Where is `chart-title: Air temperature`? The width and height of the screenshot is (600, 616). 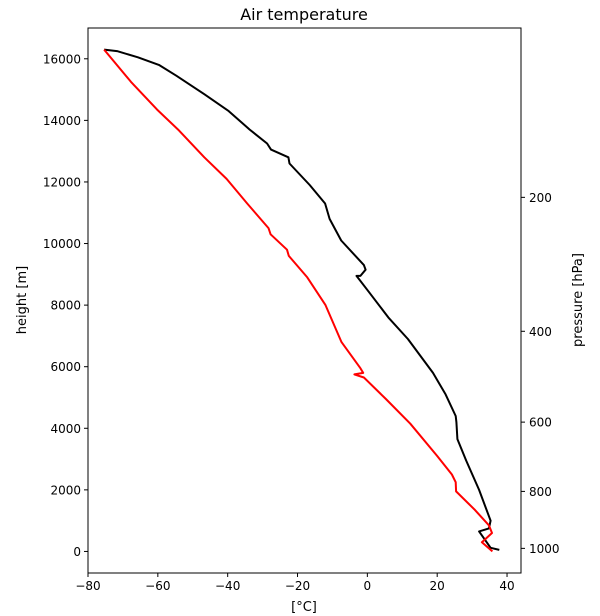 chart-title: Air temperature is located at coordinates (304, 14).